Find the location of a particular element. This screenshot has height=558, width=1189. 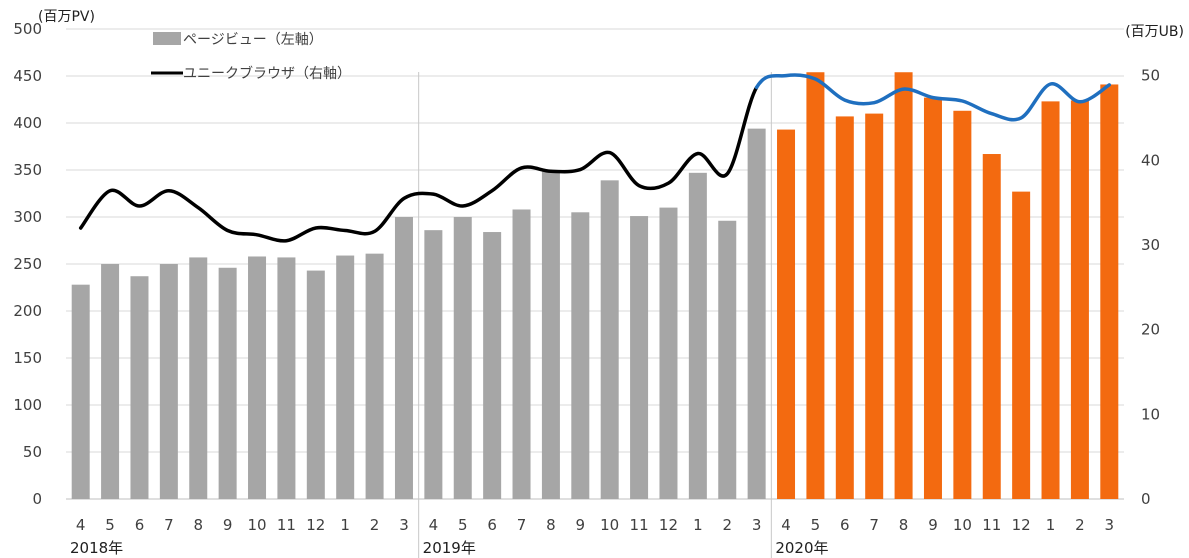

left-tick-label: 150 is located at coordinates (27, 358).